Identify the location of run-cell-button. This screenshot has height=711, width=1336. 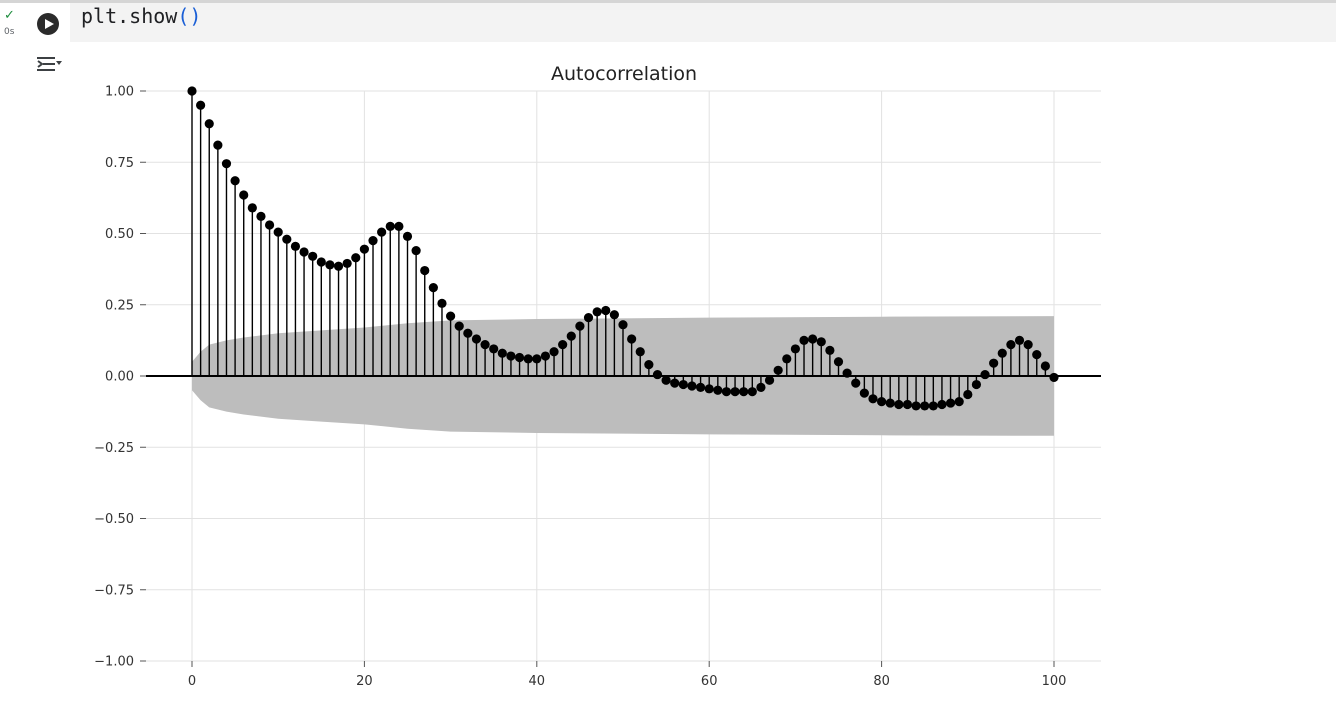
(48, 24).